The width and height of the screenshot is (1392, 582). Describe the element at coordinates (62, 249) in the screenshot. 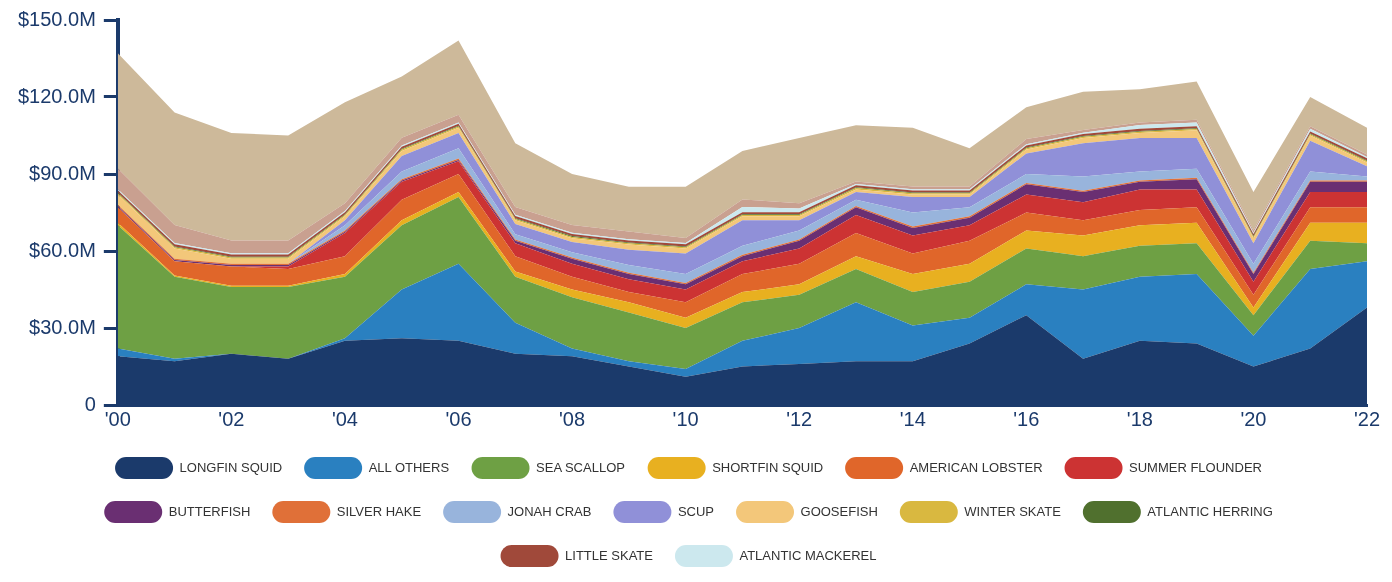

I see `y-tick-label: $60.0M` at that location.